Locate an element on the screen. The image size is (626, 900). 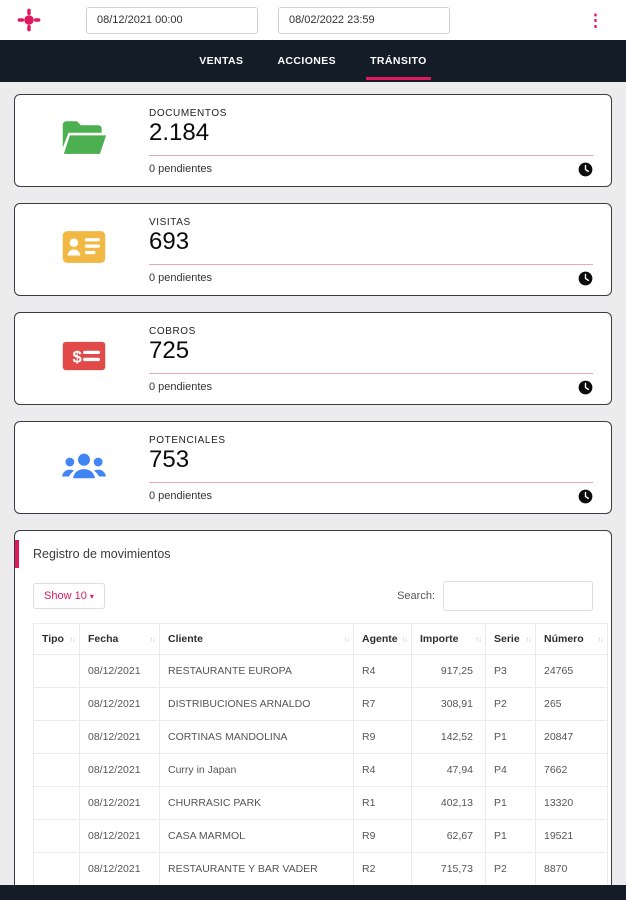
col-importe: Importe ↑↓ is located at coordinates (448, 639).